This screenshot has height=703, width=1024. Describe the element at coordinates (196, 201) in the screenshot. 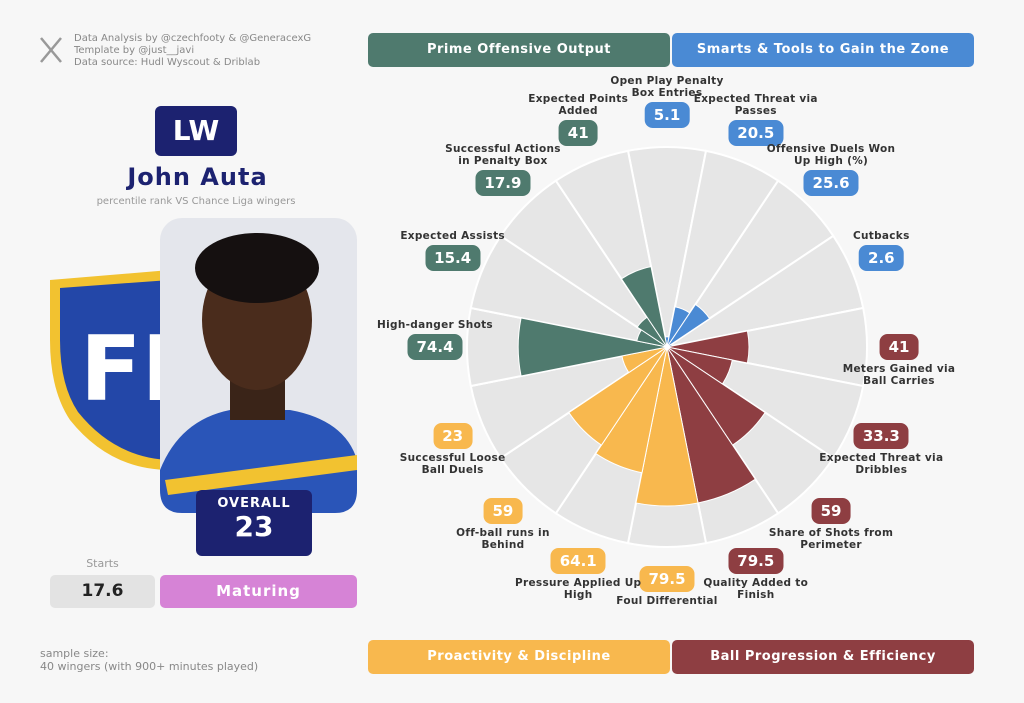

I see `subtitle: percentile rank VS Chance Liga wingers` at that location.